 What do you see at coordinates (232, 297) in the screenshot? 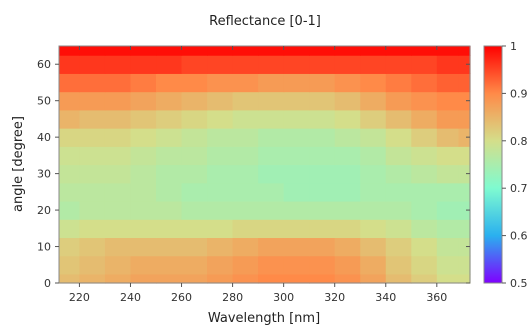
I see `x-tick-label: 280` at bounding box center [232, 297].